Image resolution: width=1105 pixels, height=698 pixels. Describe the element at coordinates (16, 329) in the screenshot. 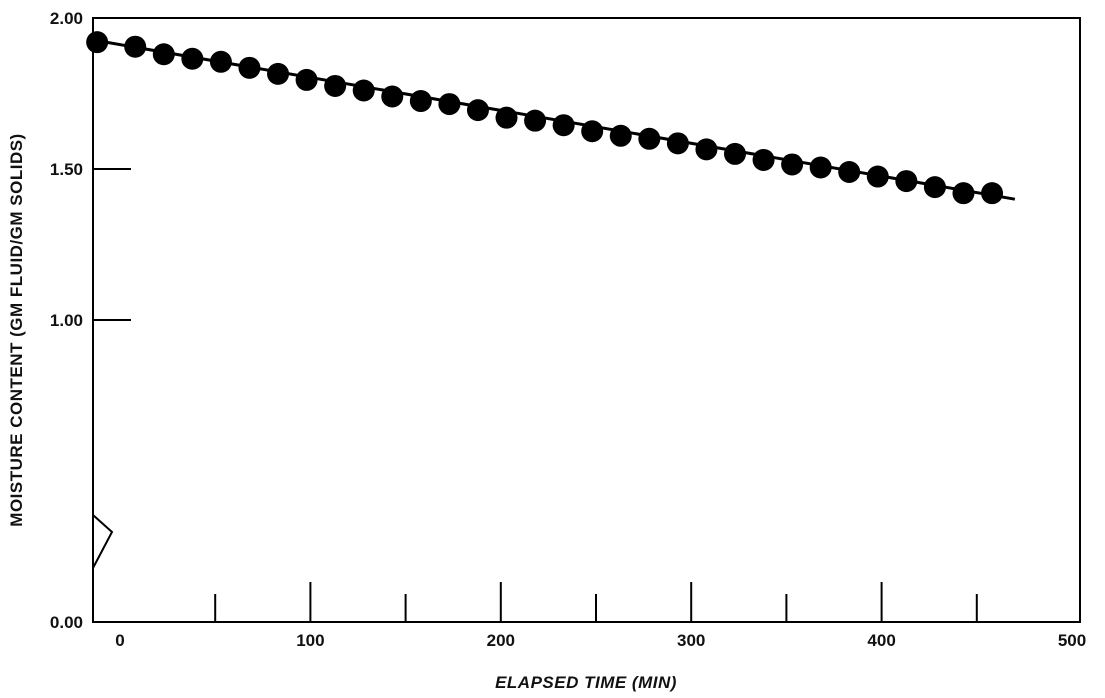

I see `y-axis-title: MOISTURE CONTENT (GM FLUID/GM SOLIDS)` at that location.